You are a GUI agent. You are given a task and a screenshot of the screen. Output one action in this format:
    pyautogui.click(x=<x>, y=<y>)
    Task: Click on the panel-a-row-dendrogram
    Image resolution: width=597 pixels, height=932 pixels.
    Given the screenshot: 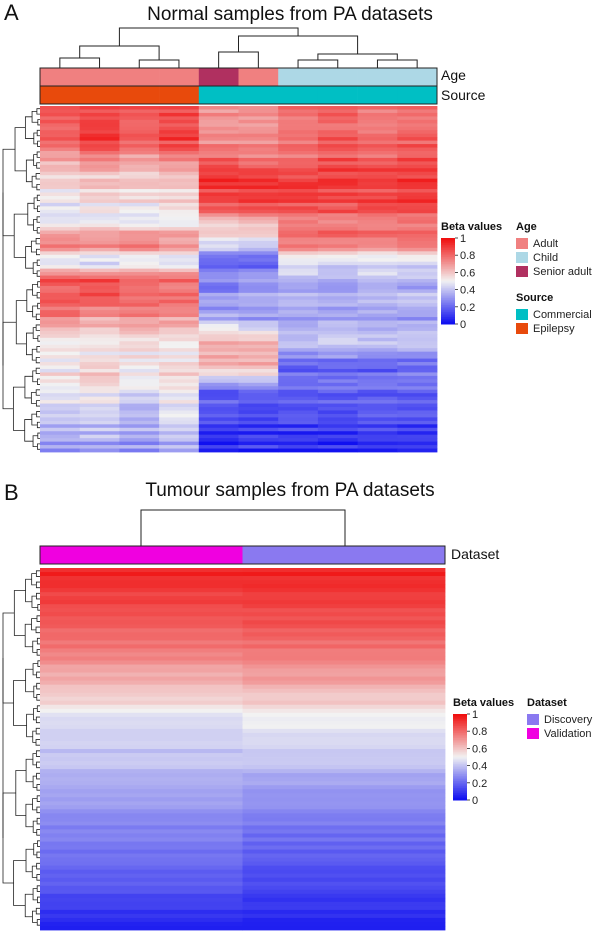 What is the action you would take?
    pyautogui.click(x=21, y=279)
    